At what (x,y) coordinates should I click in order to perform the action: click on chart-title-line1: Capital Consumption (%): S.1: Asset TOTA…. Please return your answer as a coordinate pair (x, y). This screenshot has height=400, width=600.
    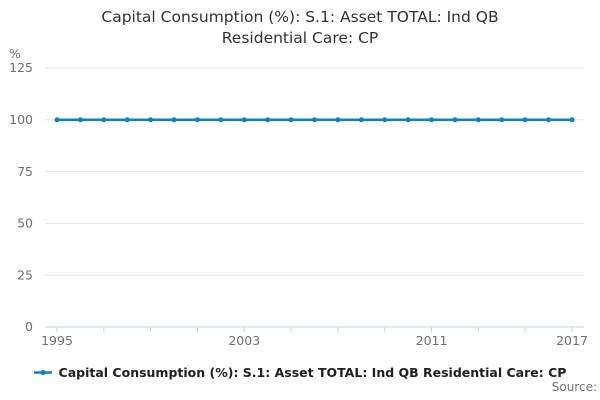
    Looking at the image, I should click on (300, 17).